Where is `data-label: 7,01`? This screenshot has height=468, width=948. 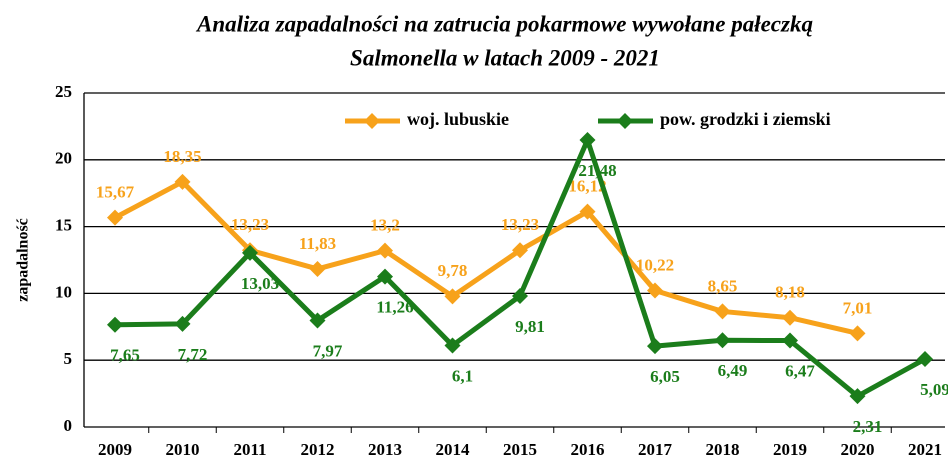 data-label: 7,01 is located at coordinates (858, 307).